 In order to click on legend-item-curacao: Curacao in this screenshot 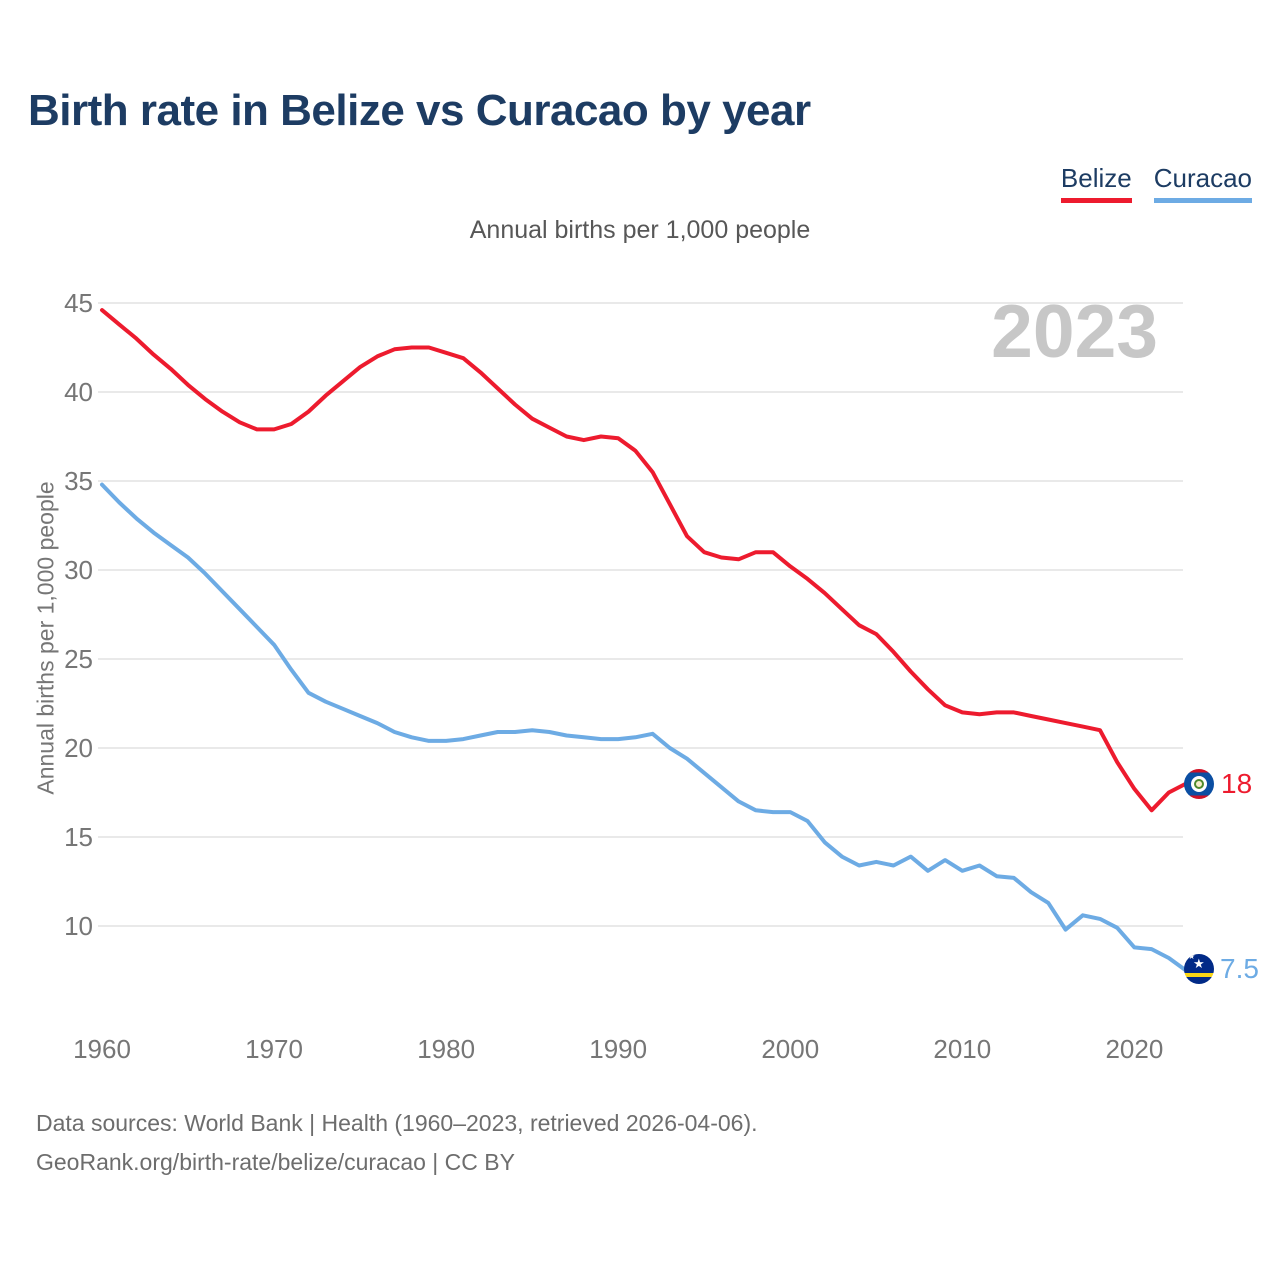, I will do `click(1202, 183)`.